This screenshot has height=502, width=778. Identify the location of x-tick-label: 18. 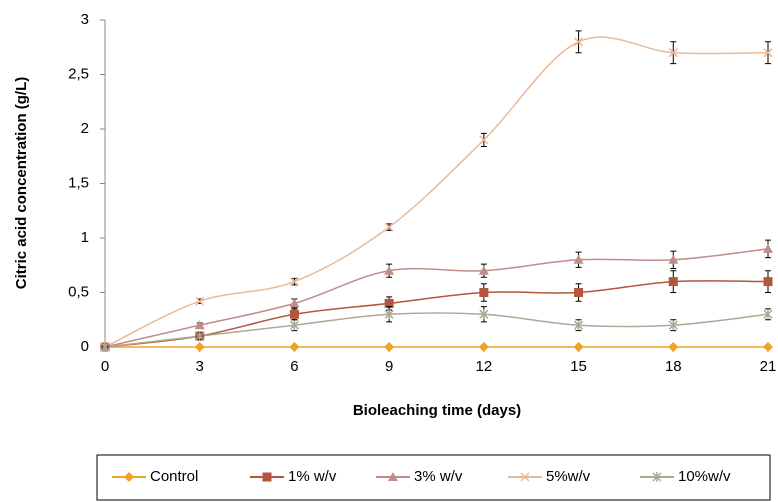
(673, 366).